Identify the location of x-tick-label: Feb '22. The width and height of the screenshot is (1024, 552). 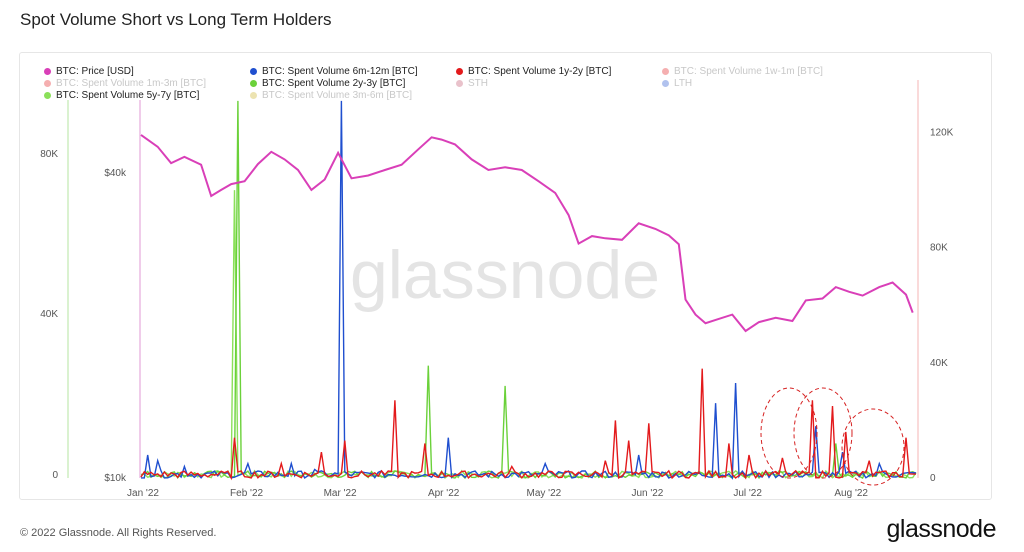
(246, 493).